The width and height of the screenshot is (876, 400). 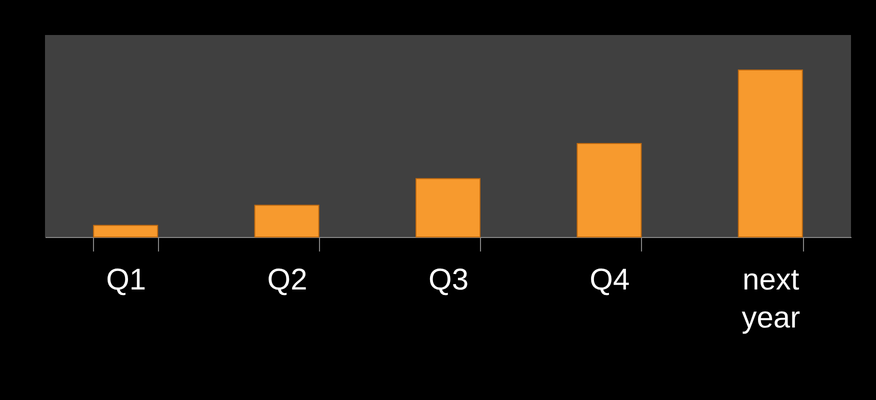 I want to click on x-tick-label: Q3, so click(x=448, y=280).